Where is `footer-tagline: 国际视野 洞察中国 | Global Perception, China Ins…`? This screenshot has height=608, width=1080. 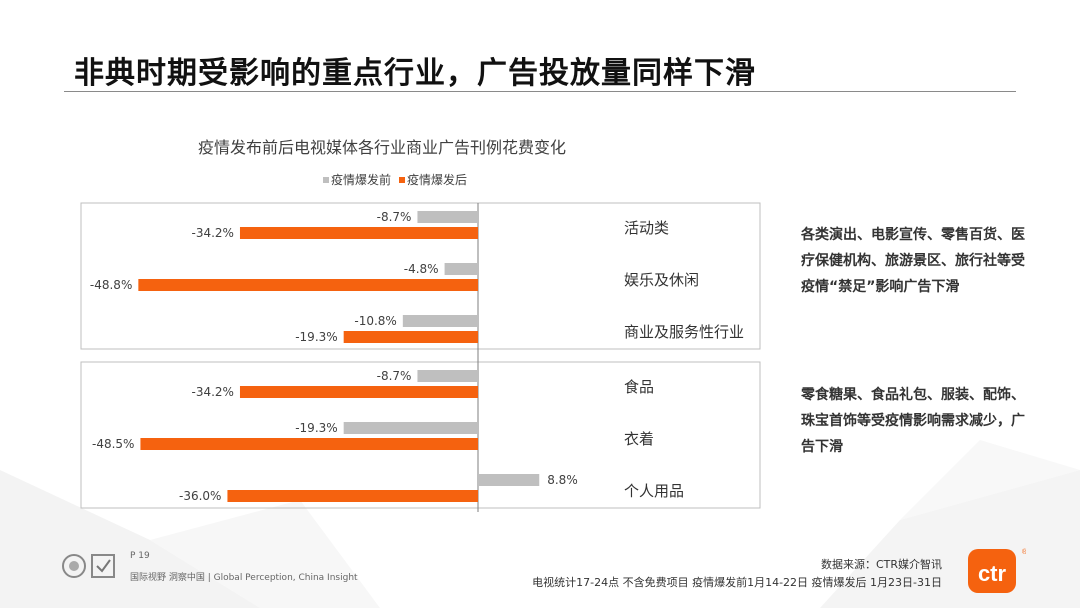
footer-tagline: 国际视野 洞察中国 | Global Perception, China Ins… is located at coordinates (244, 578).